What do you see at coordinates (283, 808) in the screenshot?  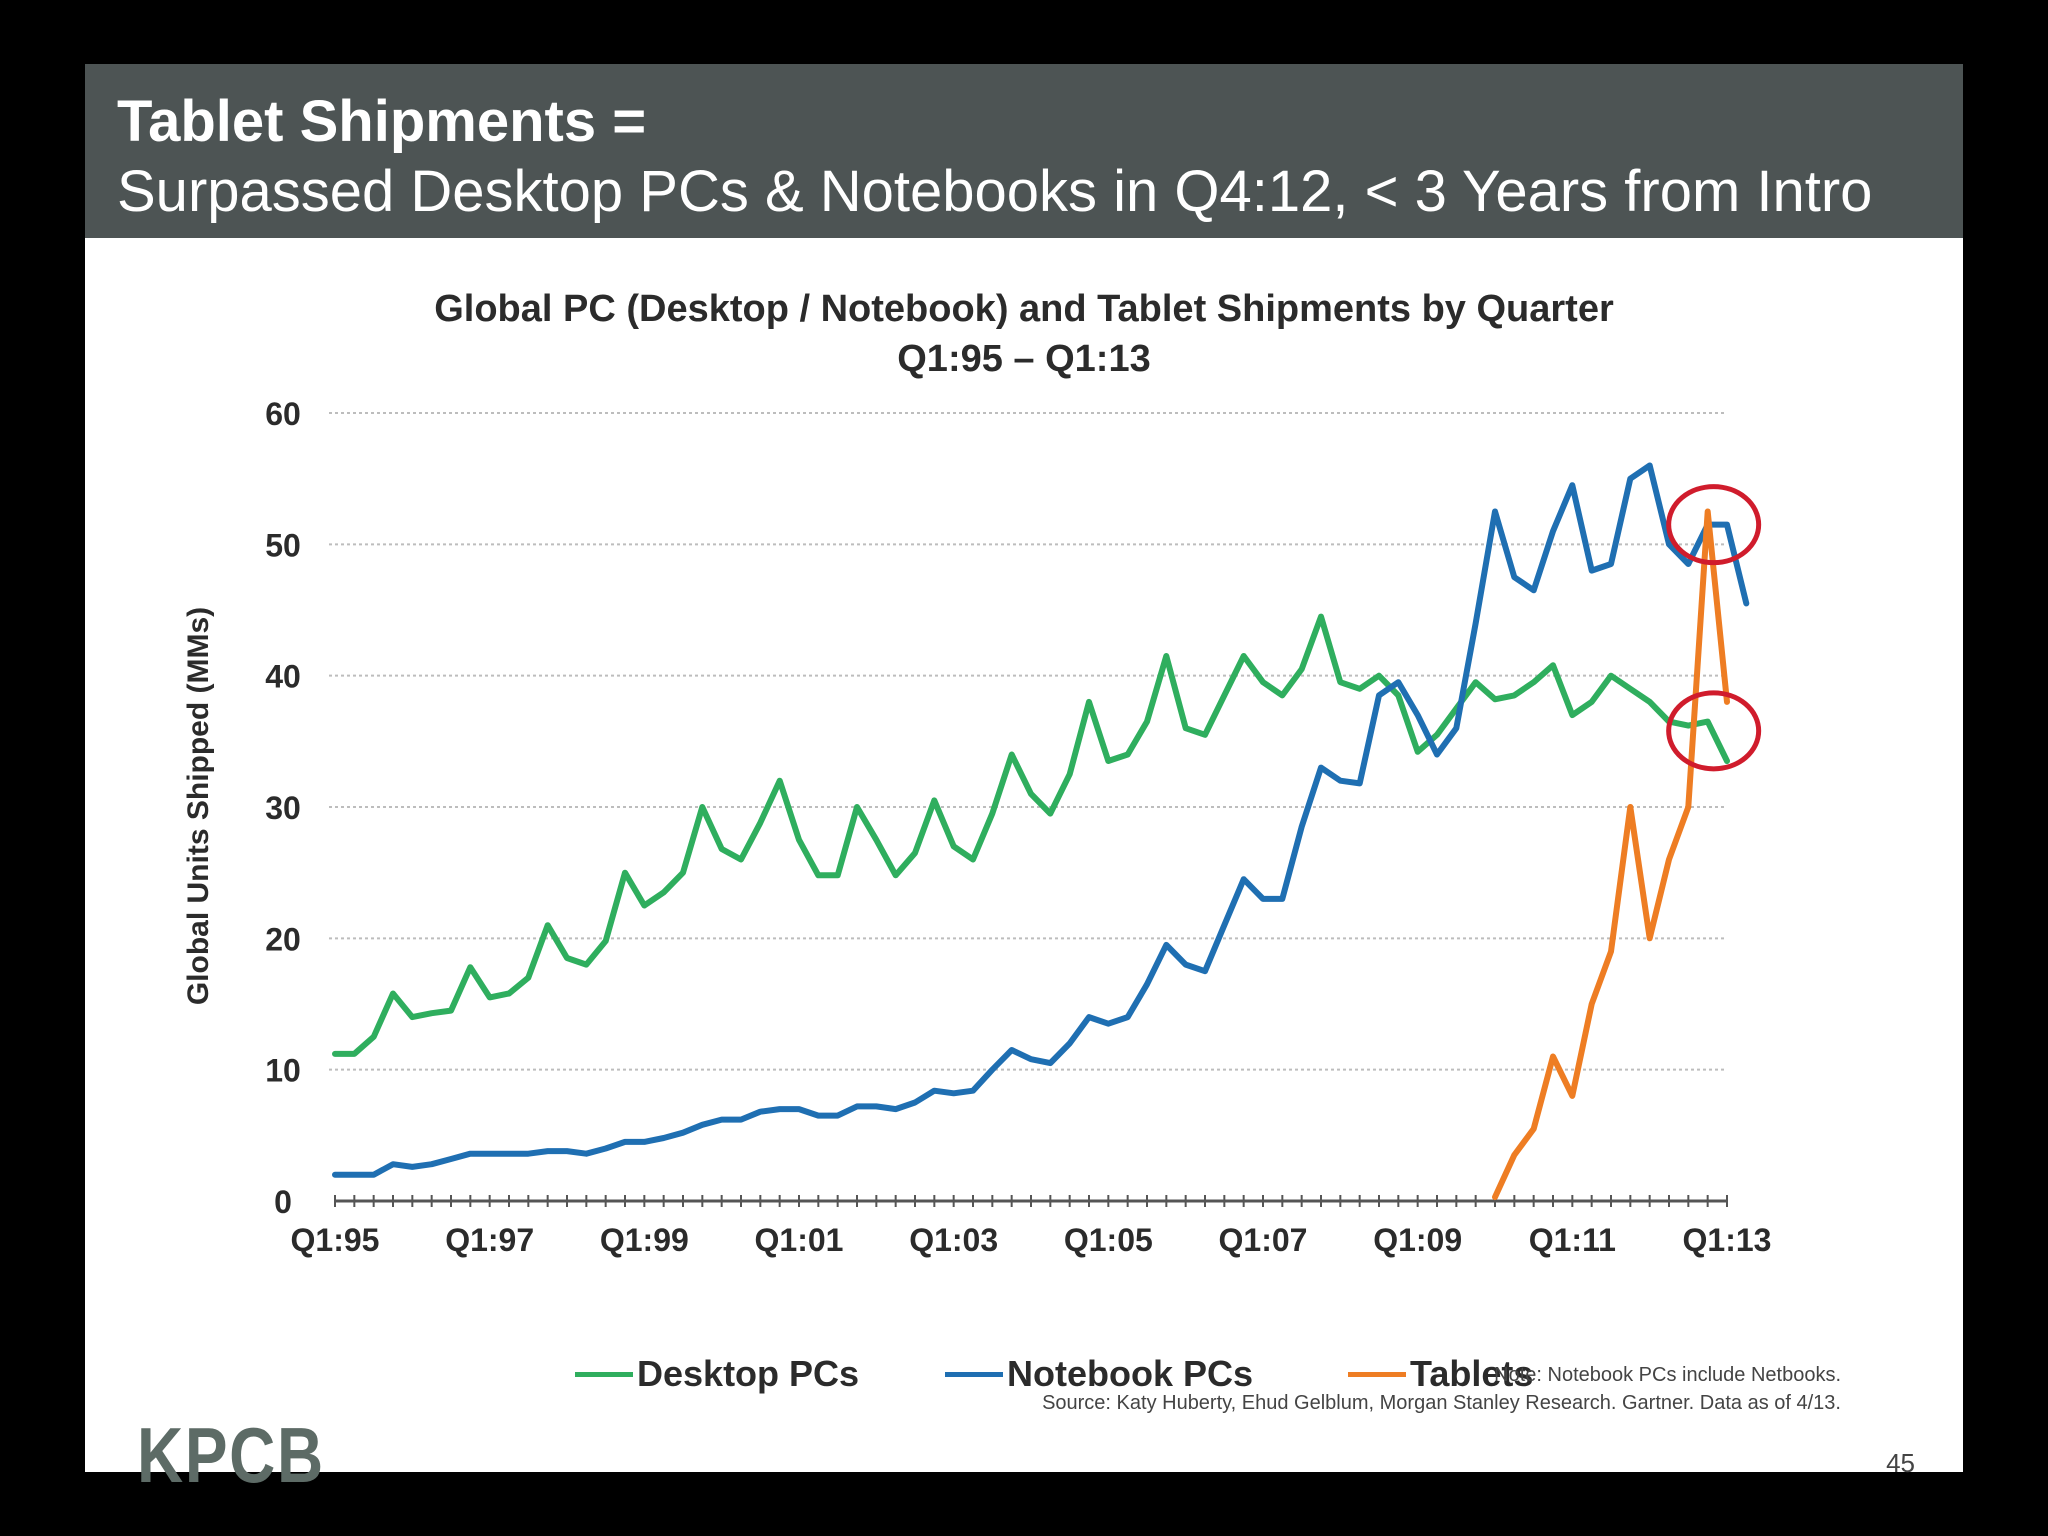 I see `y-tick-label-30: 30` at bounding box center [283, 808].